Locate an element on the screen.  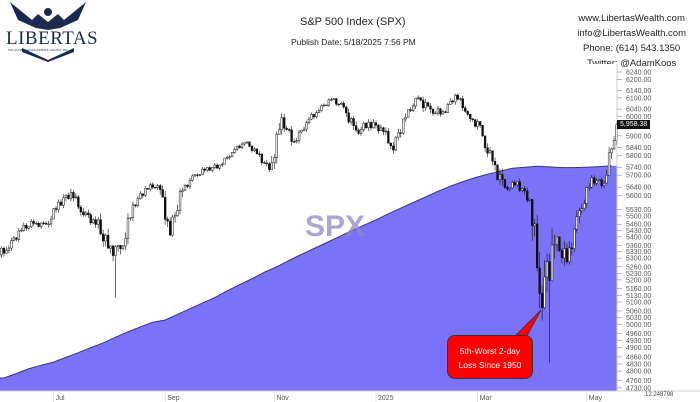
y-tick-label: 5740.00 is located at coordinates (638, 168).